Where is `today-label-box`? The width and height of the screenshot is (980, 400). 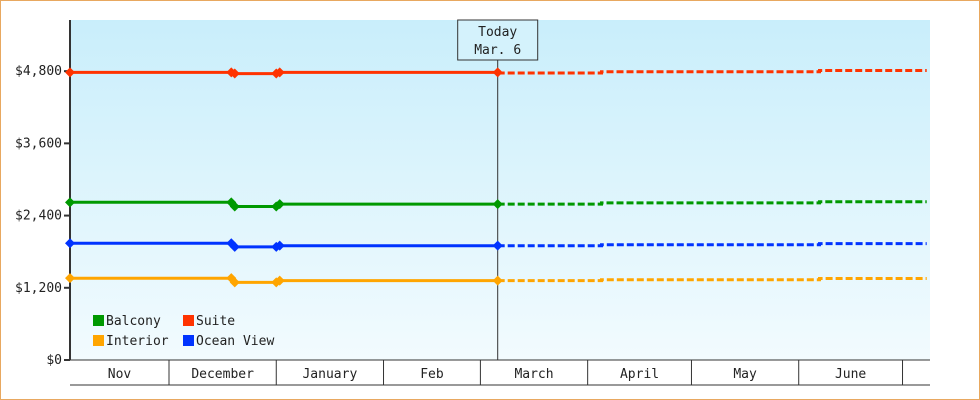
today-label-box is located at coordinates (498, 40).